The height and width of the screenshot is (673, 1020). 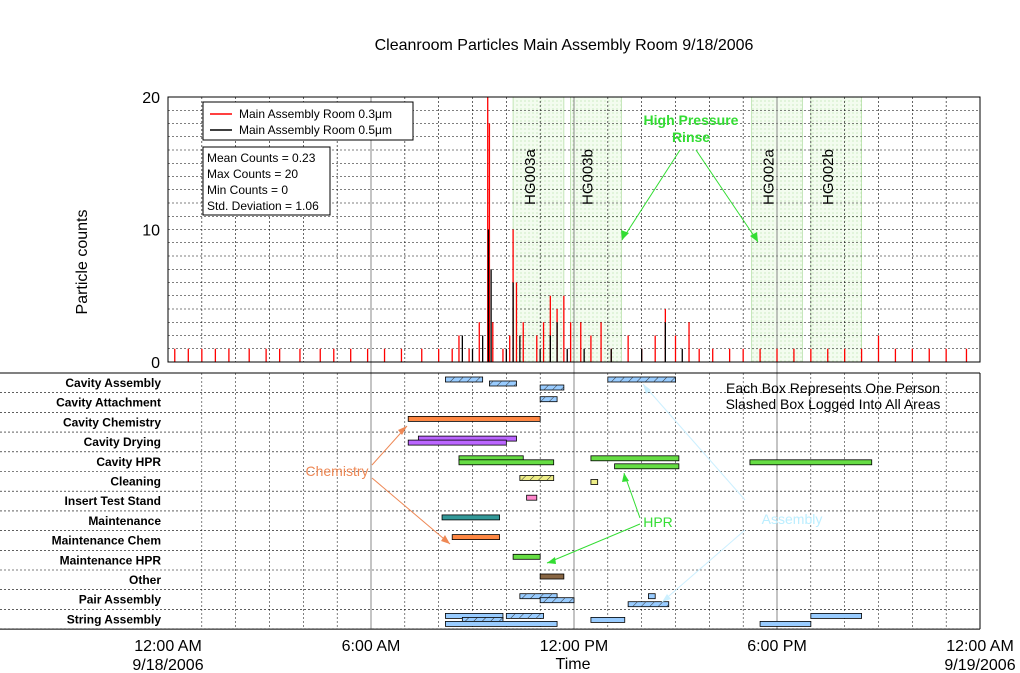 What do you see at coordinates (378, 485) in the screenshot?
I see `annotation-chemistry: Chemistry` at bounding box center [378, 485].